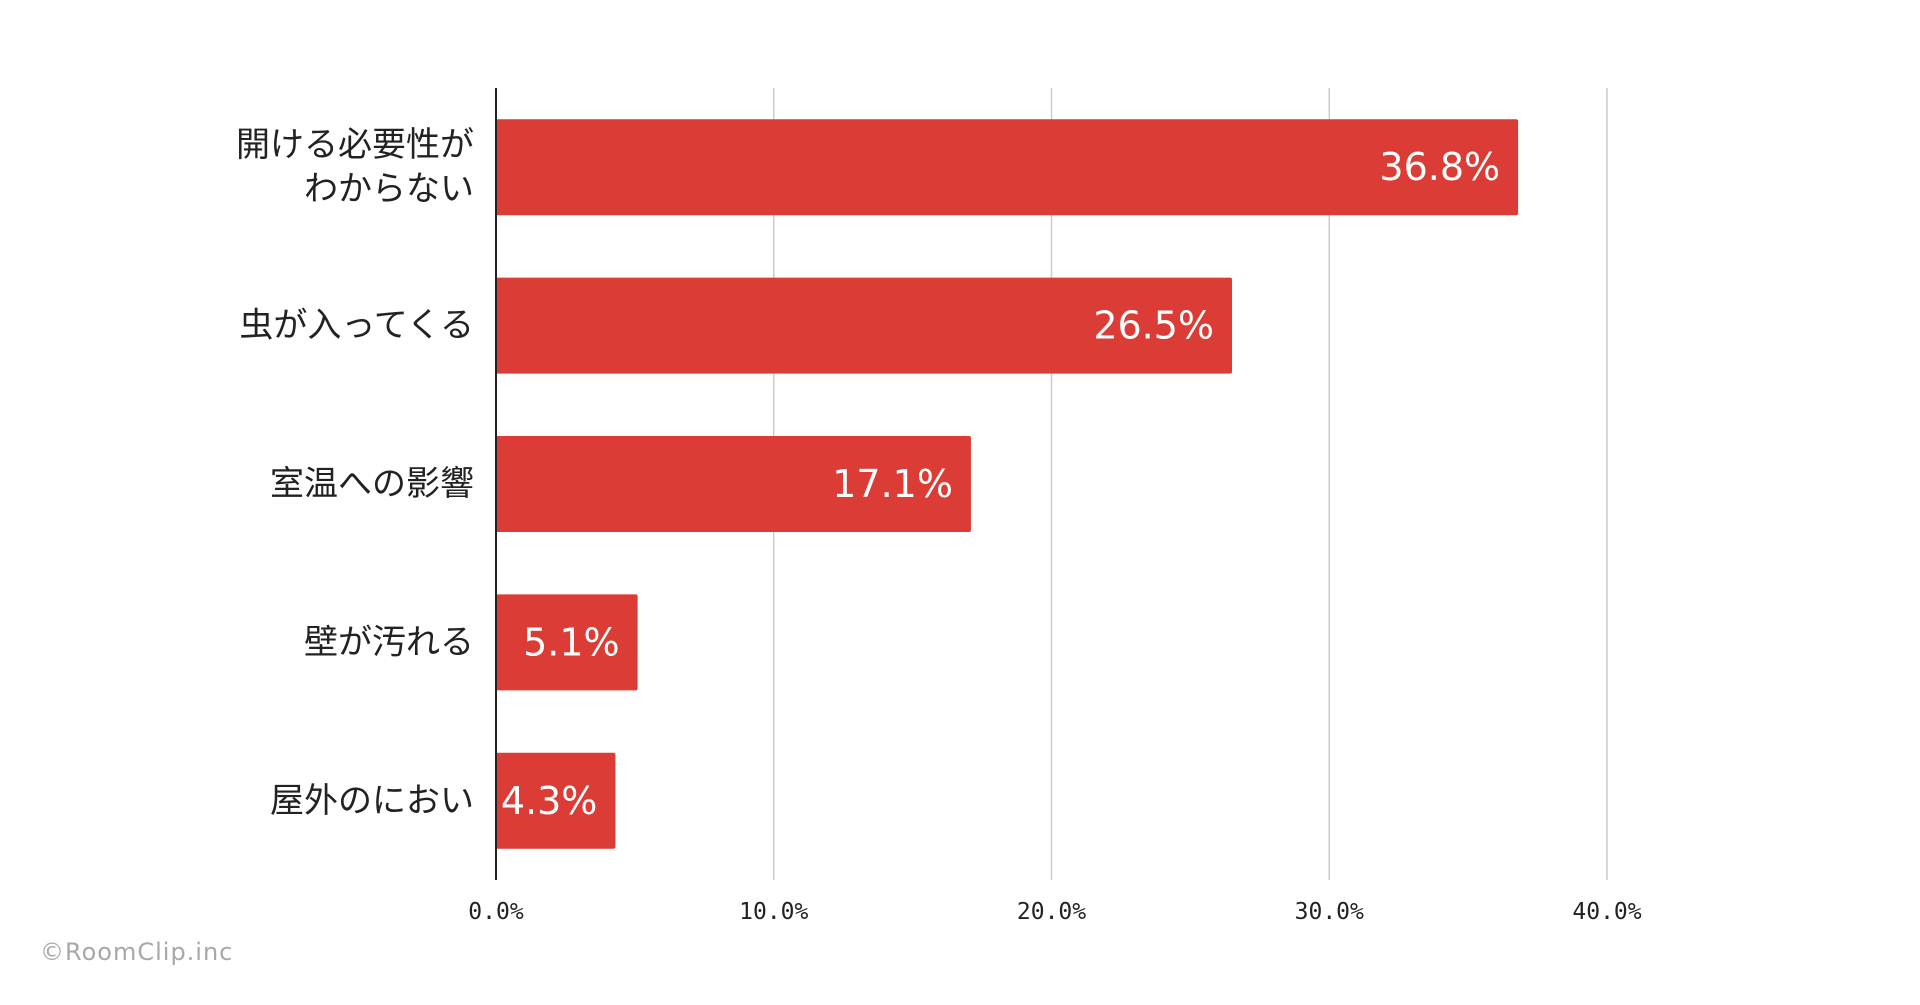  I want to click on category-label-4: 屋外のにおい, so click(372, 801).